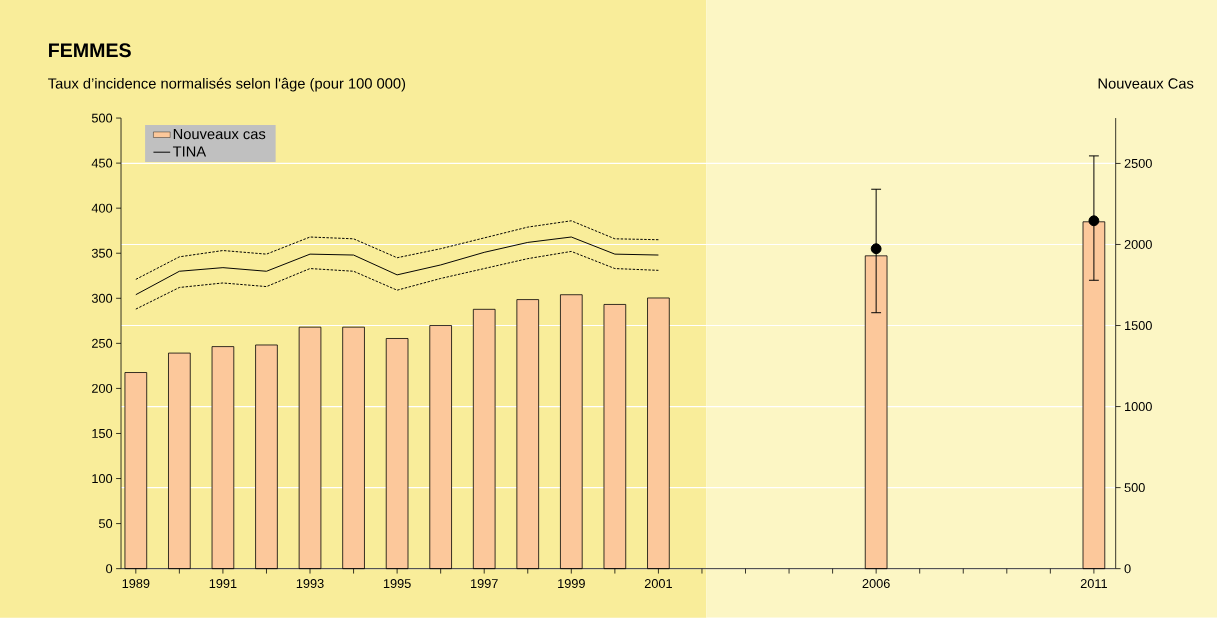 Image resolution: width=1217 pixels, height=618 pixels. What do you see at coordinates (102, 253) in the screenshot?
I see `y-tick-label: 350` at bounding box center [102, 253].